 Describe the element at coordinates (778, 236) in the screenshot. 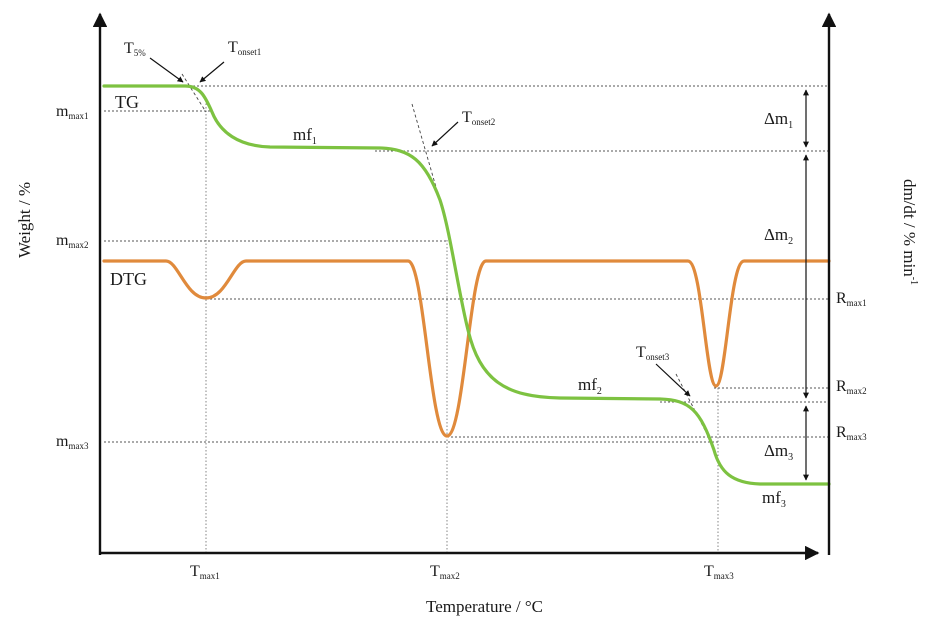

I see `dm2-label: Δm2` at that location.